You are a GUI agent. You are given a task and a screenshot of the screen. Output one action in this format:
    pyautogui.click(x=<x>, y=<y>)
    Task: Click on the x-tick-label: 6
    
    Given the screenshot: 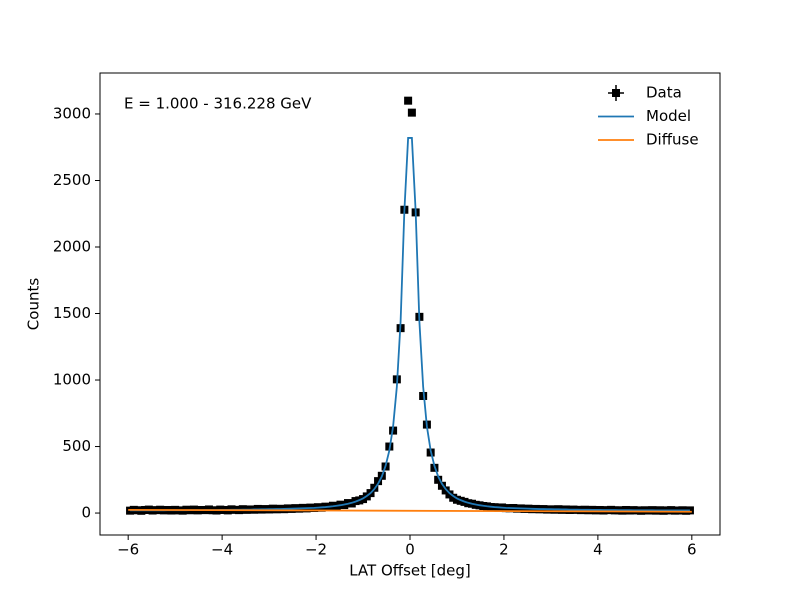 What is the action you would take?
    pyautogui.click(x=692, y=550)
    